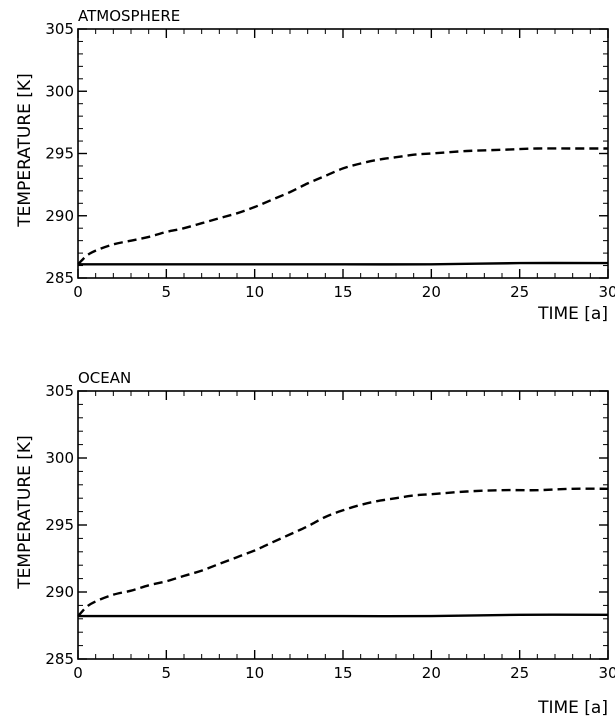 The height and width of the screenshot is (719, 615). I want to click on panel-title: OCEAN, so click(104, 378).